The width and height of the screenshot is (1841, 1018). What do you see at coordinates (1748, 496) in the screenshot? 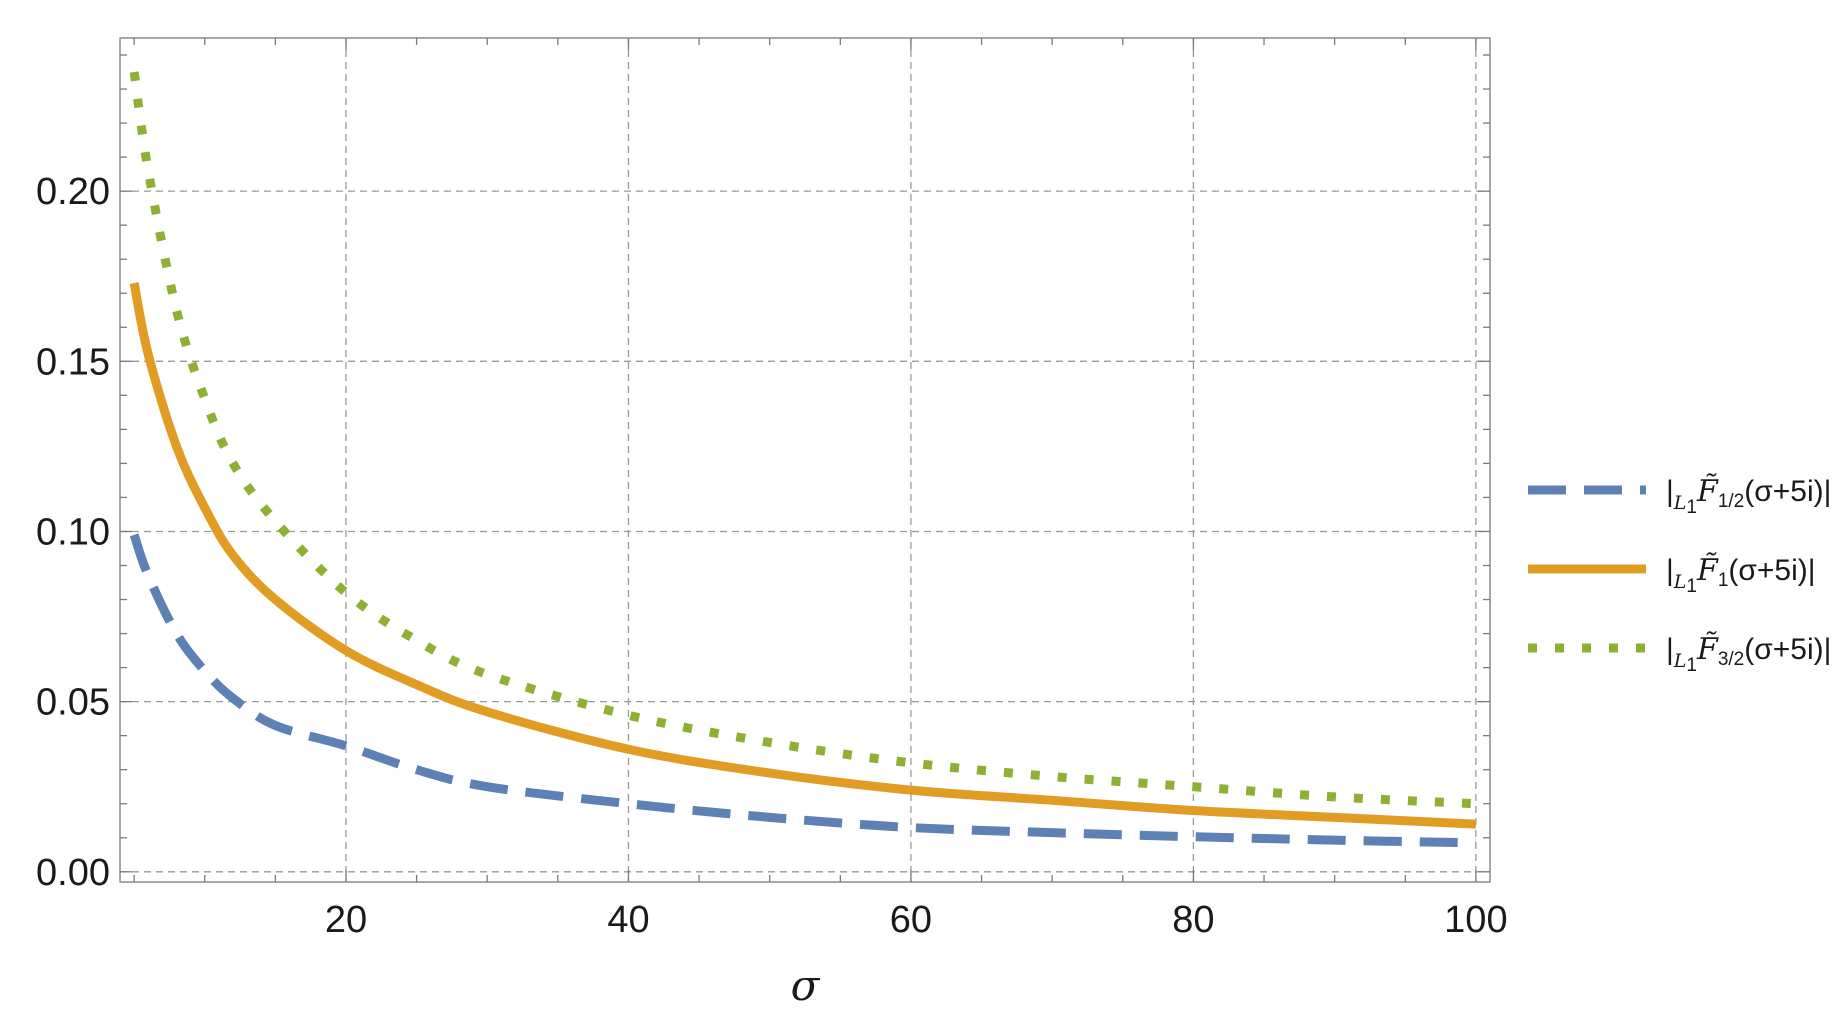
I see `legend-label: |L1F̃1/2(σ+5i)|` at bounding box center [1748, 496].